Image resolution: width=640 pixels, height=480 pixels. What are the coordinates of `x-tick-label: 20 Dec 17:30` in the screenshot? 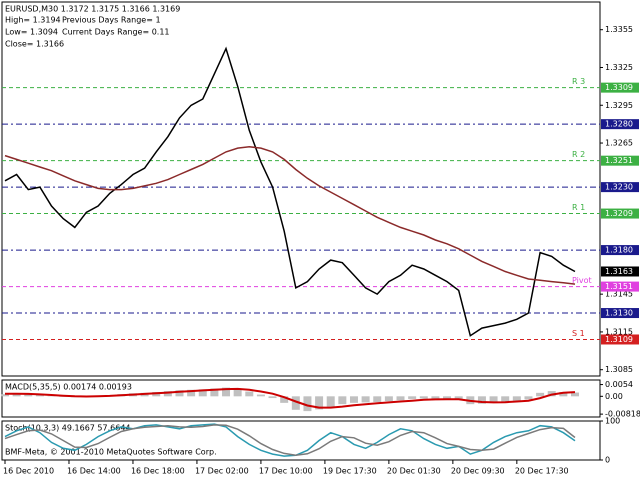 It's located at (542, 471).